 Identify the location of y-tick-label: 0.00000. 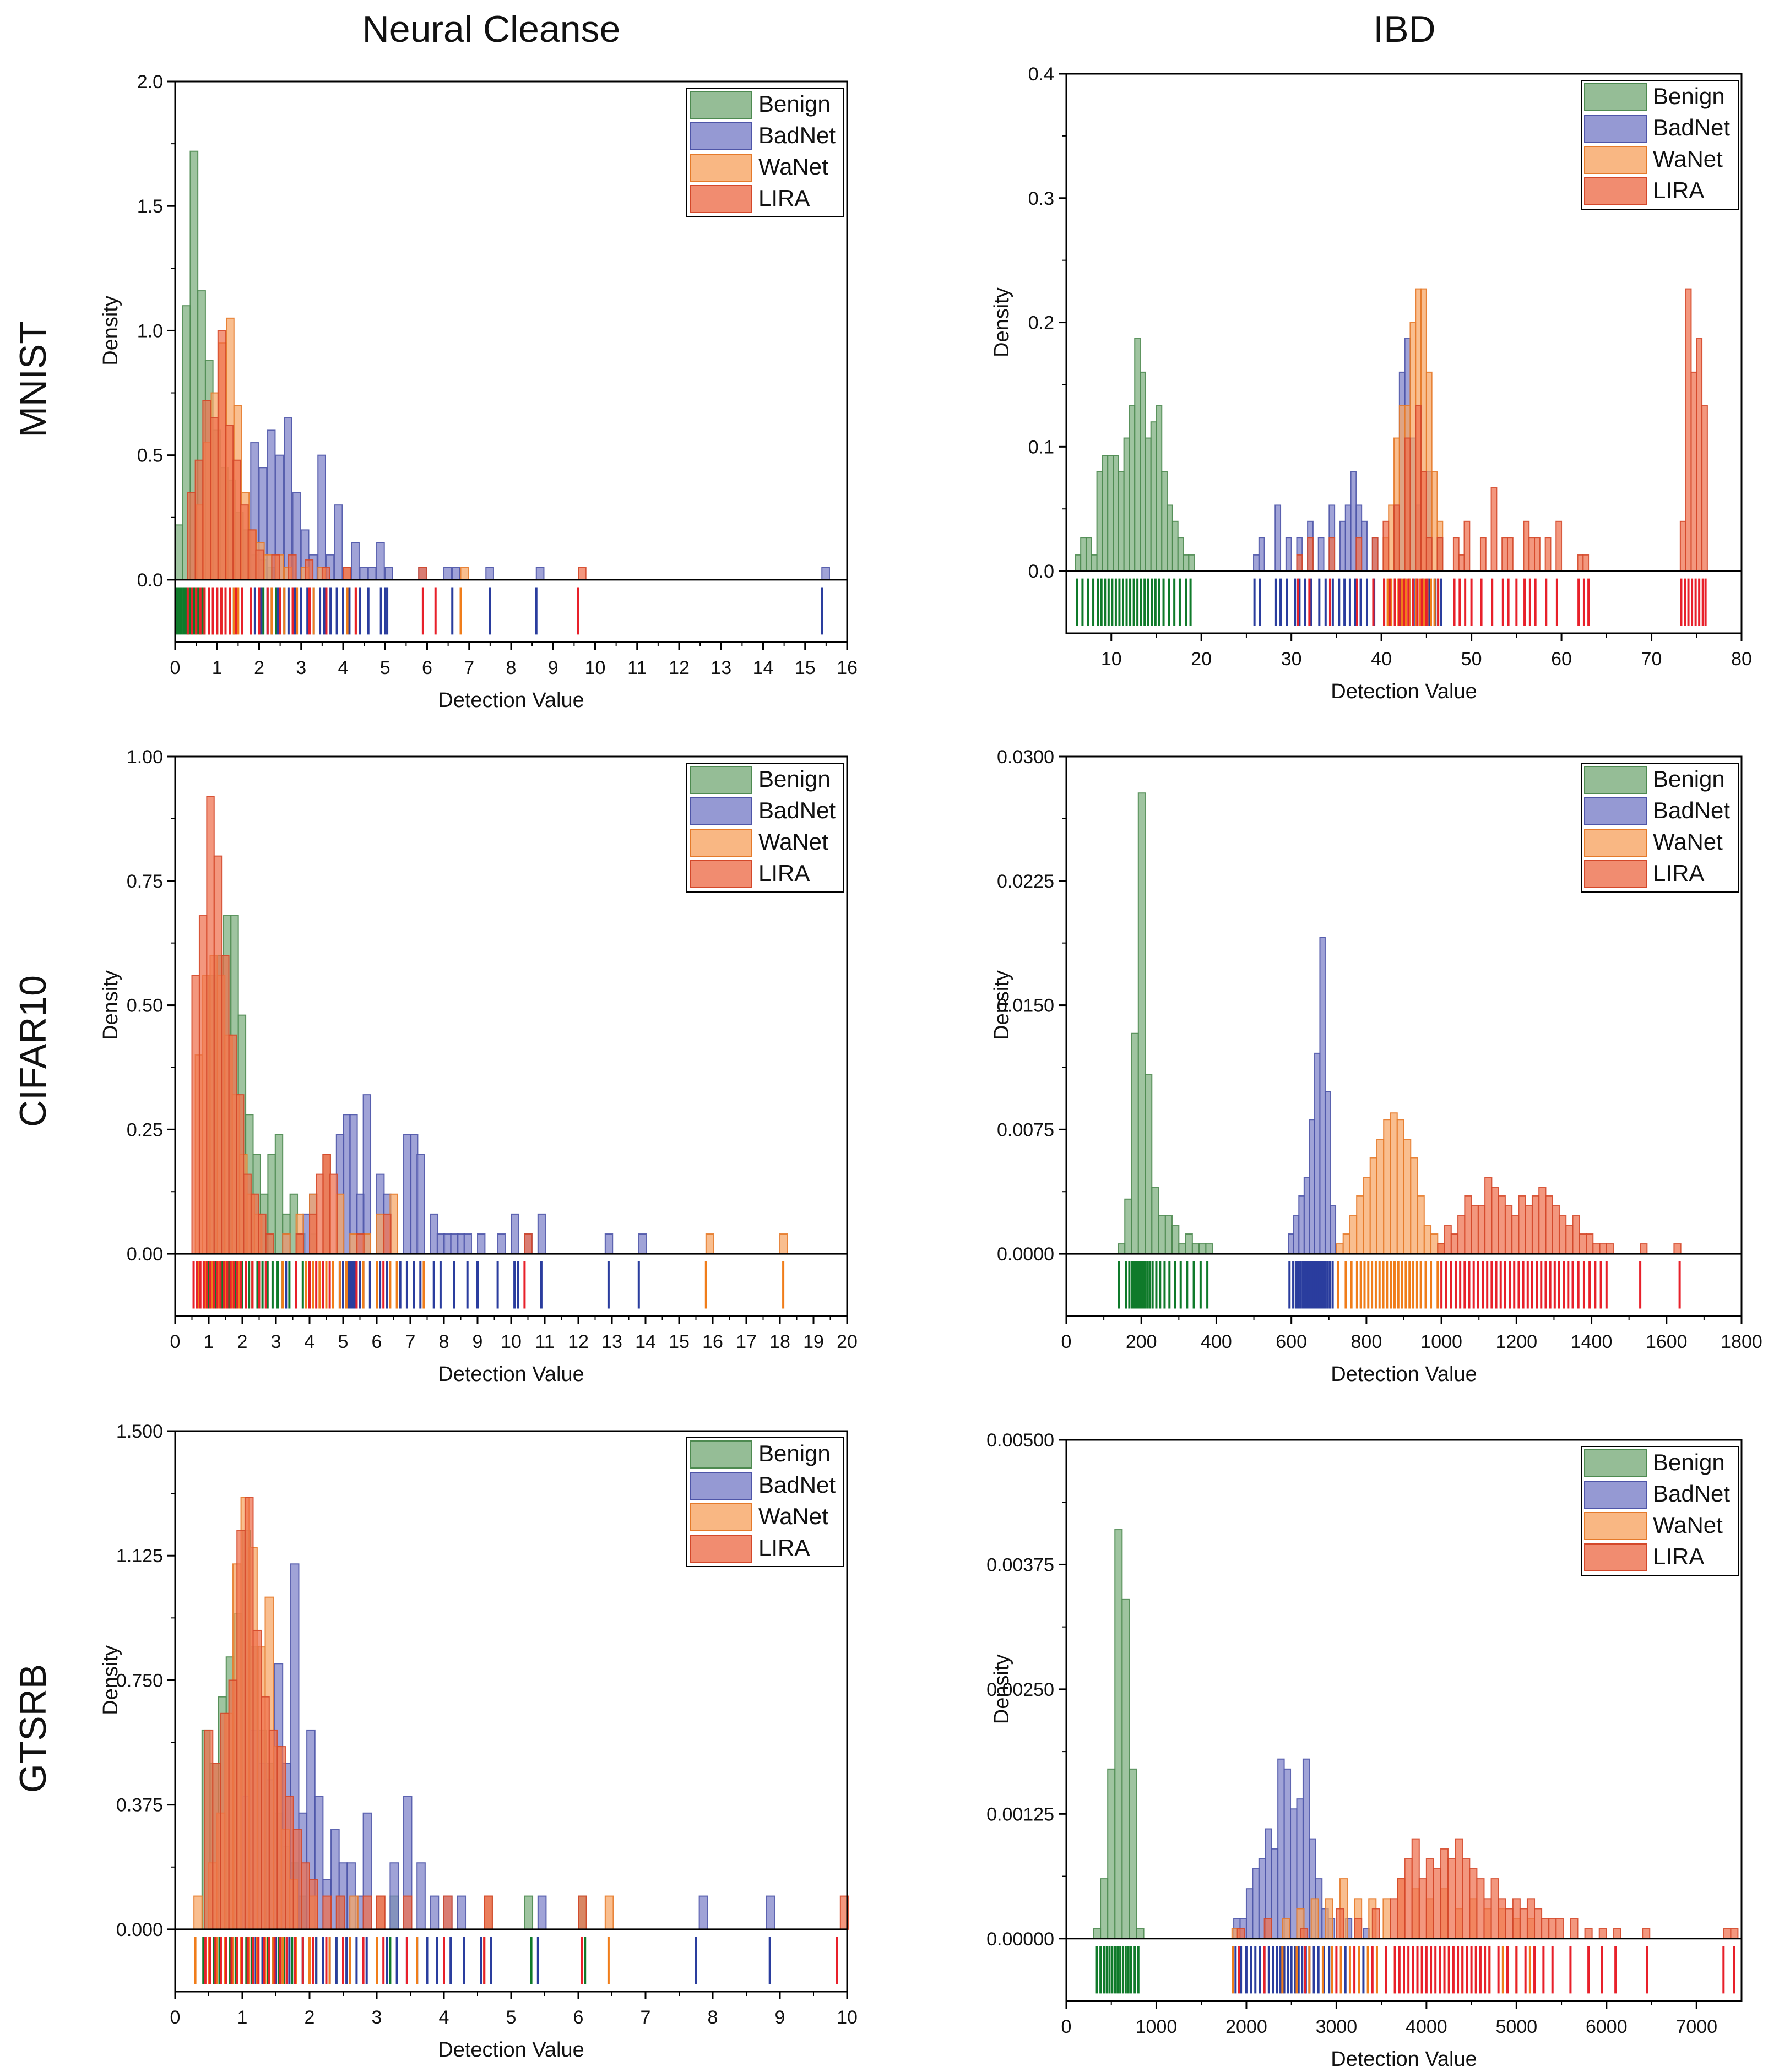
(1020, 1939).